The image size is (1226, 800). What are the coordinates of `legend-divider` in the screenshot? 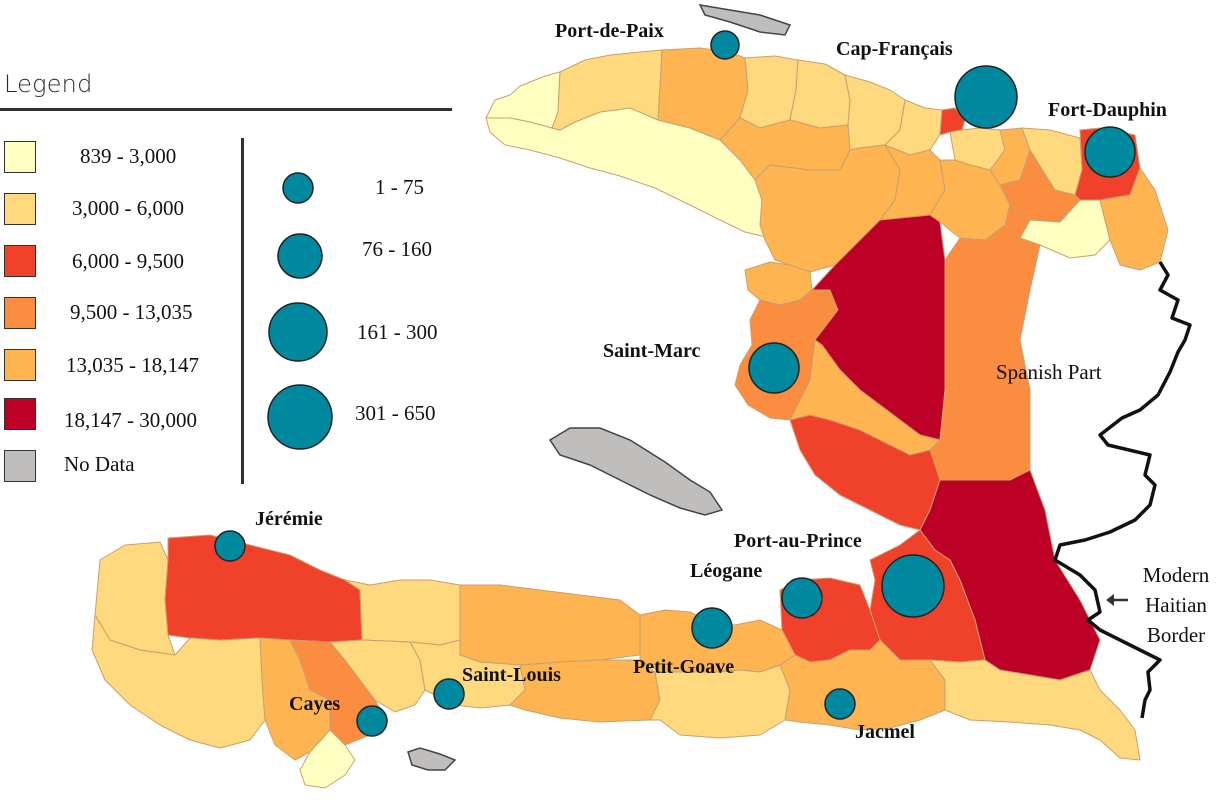 It's located at (226, 109).